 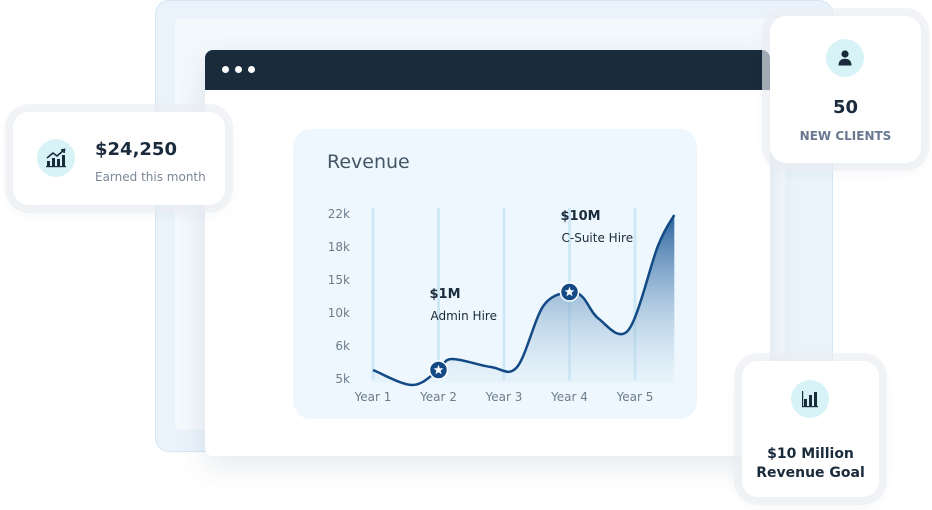 I want to click on y-tick-label: 5k, so click(x=342, y=379).